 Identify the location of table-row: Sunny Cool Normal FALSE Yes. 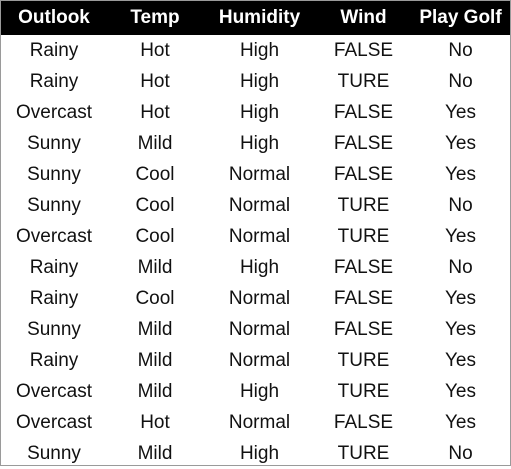
(255, 174).